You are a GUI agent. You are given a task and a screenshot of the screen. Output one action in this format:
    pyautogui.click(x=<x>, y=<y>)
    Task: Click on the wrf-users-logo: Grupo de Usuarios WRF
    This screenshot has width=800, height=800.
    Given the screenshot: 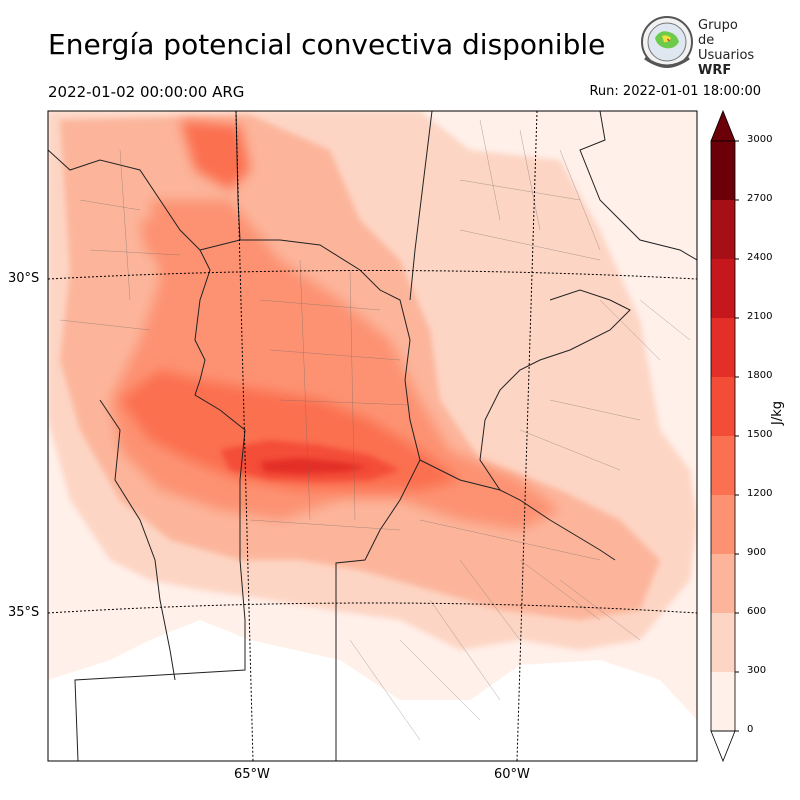 What is the action you would take?
    pyautogui.click(x=698, y=46)
    